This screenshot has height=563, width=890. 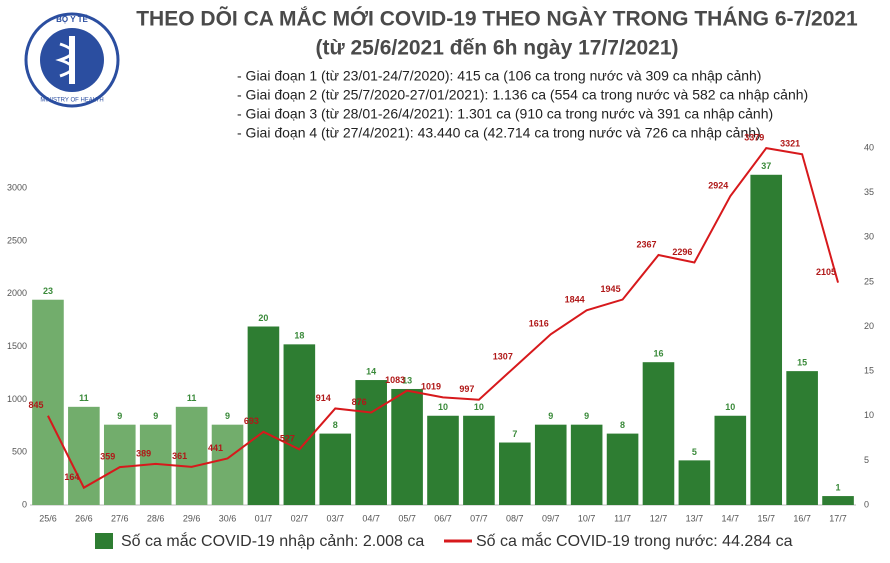 I want to click on line-label: 1945, so click(x=611, y=289).